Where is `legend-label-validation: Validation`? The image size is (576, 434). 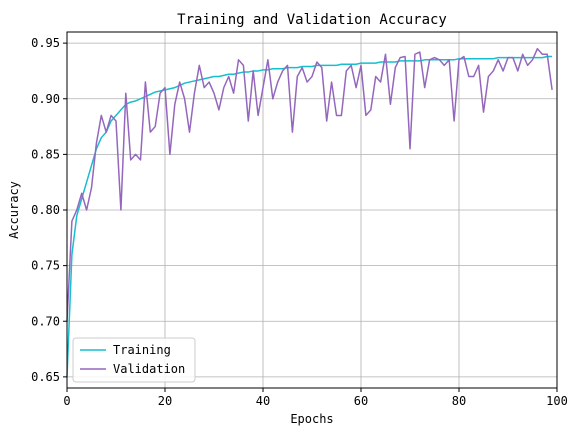
legend-label-validation: Validation is located at coordinates (149, 369).